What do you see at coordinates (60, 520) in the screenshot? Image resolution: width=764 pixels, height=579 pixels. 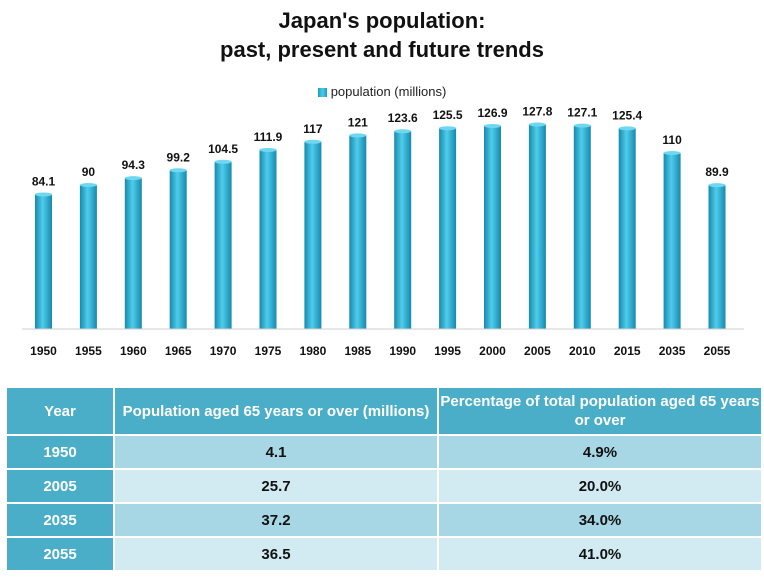 I see `table-cell-year: 2035` at bounding box center [60, 520].